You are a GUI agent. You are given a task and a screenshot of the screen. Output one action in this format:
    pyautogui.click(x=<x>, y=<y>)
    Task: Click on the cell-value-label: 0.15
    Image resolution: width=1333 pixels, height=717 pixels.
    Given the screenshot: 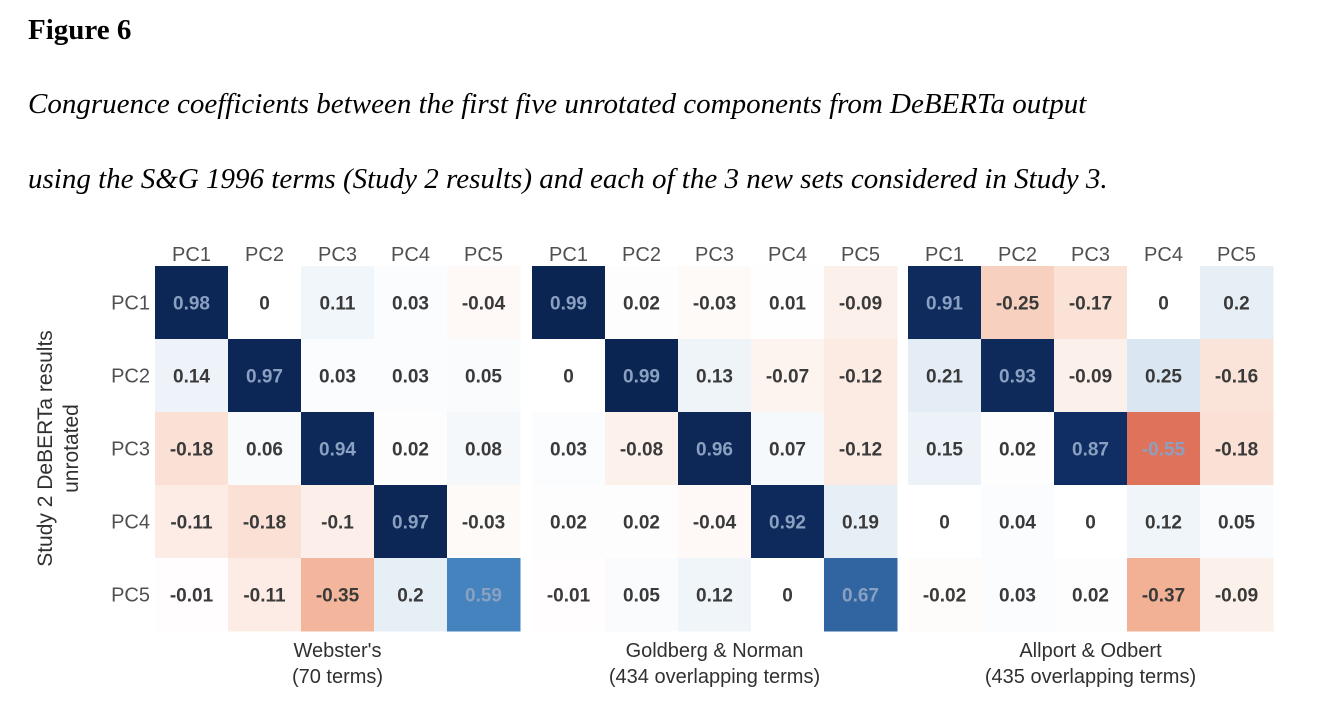 What is the action you would take?
    pyautogui.click(x=944, y=450)
    